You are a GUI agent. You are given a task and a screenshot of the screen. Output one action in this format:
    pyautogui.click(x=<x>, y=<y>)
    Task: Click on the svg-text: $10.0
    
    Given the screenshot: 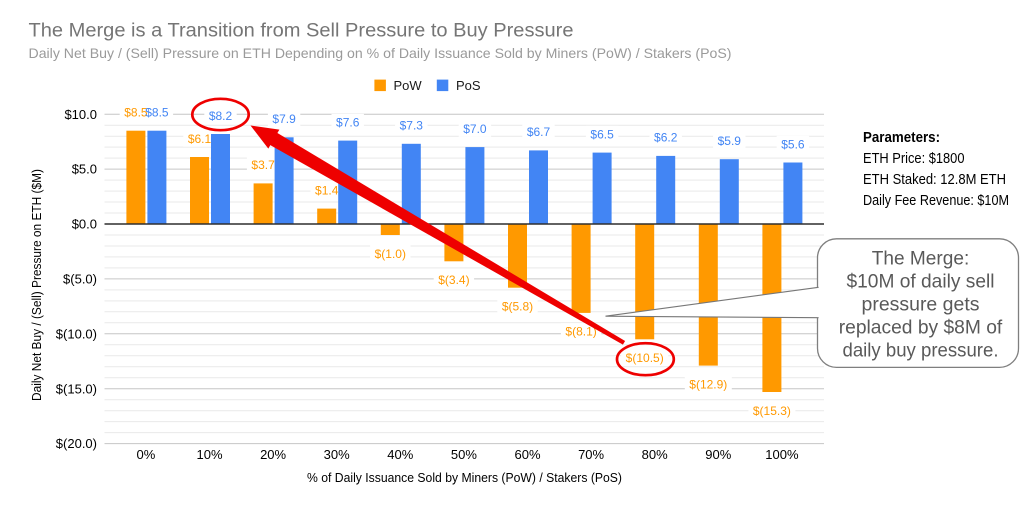 What is the action you would take?
    pyautogui.click(x=80, y=114)
    